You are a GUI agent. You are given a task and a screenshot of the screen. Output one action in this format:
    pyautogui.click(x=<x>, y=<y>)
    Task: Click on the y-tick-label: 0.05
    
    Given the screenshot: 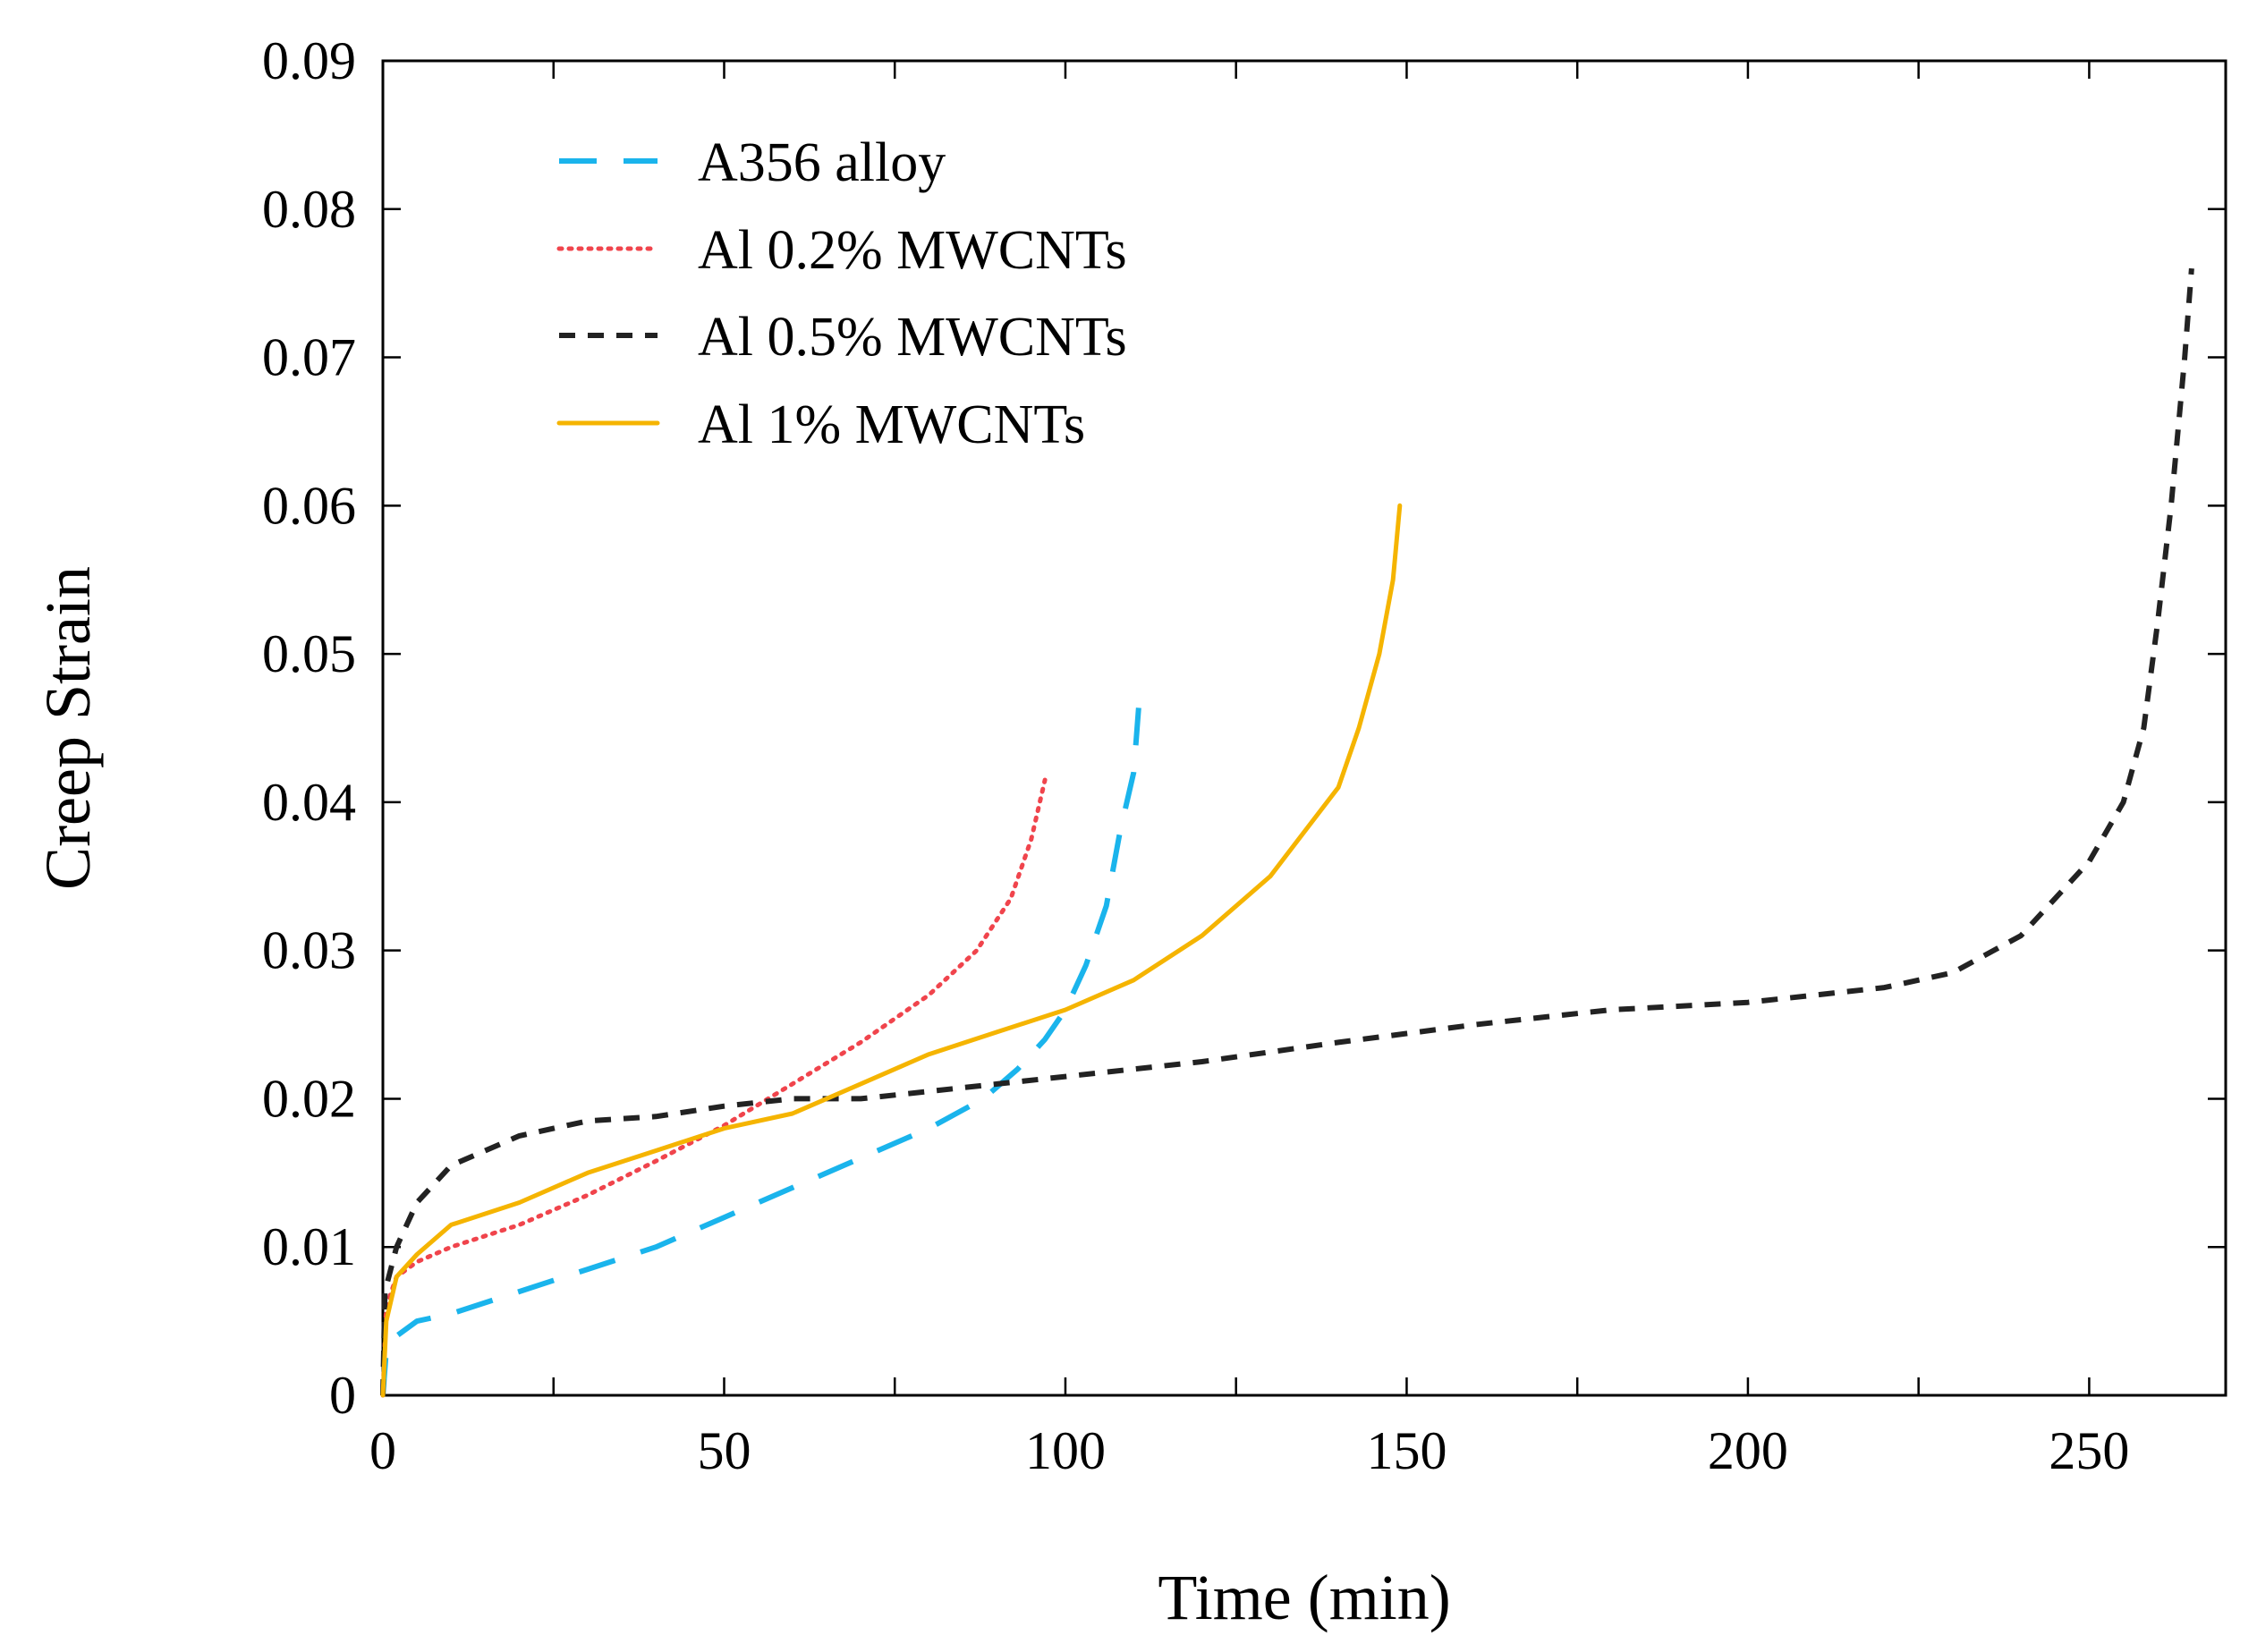 What is the action you would take?
    pyautogui.click(x=309, y=654)
    